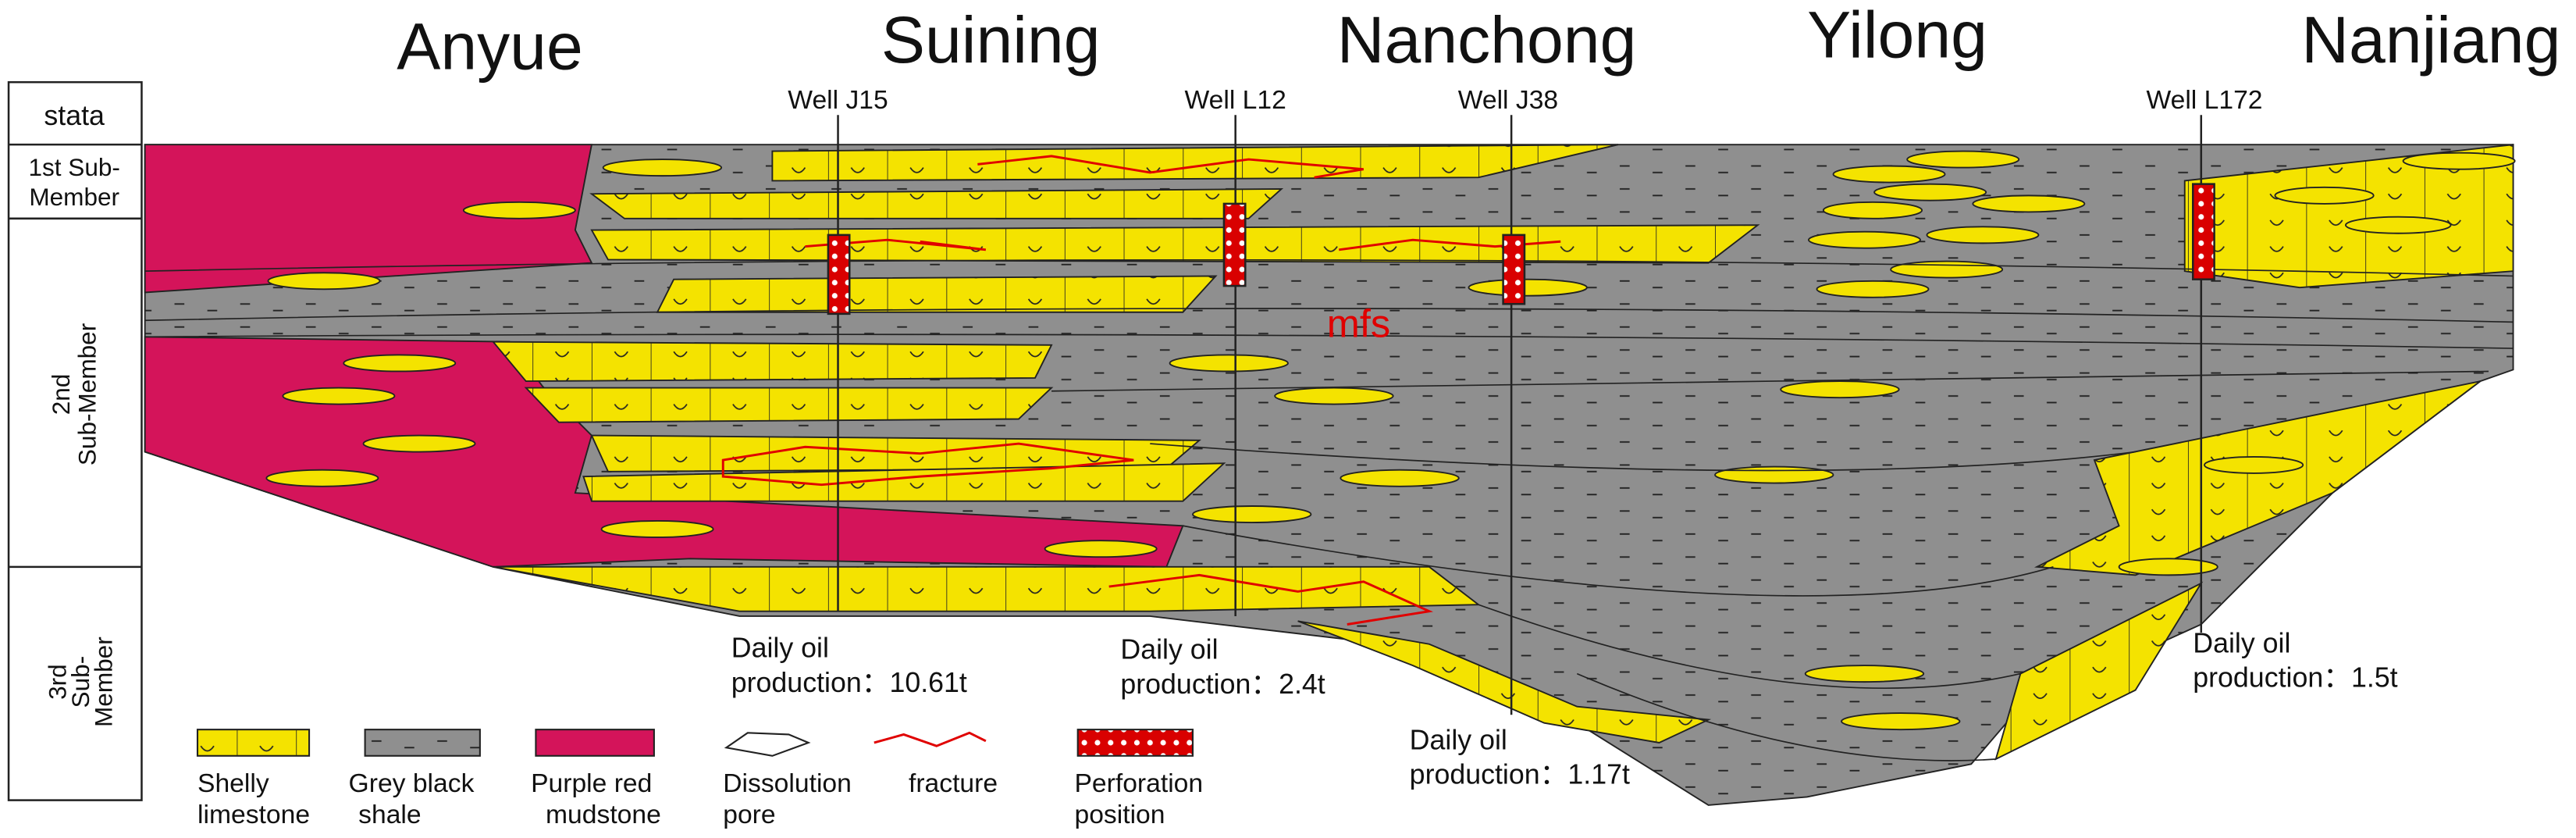  I want to click on production: production：1.17t, so click(1520, 775).